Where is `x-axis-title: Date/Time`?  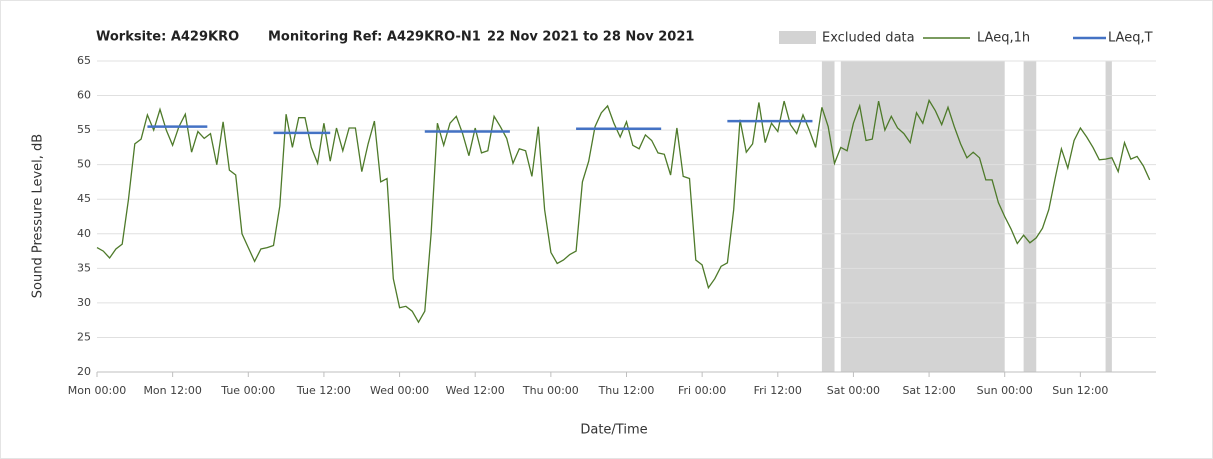 x-axis-title: Date/Time is located at coordinates (613, 430).